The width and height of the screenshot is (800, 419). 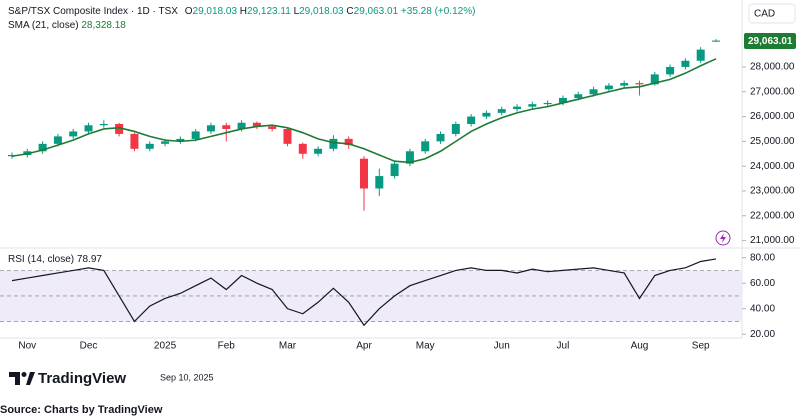 I want to click on alert-icon-bolt, so click(x=723, y=238).